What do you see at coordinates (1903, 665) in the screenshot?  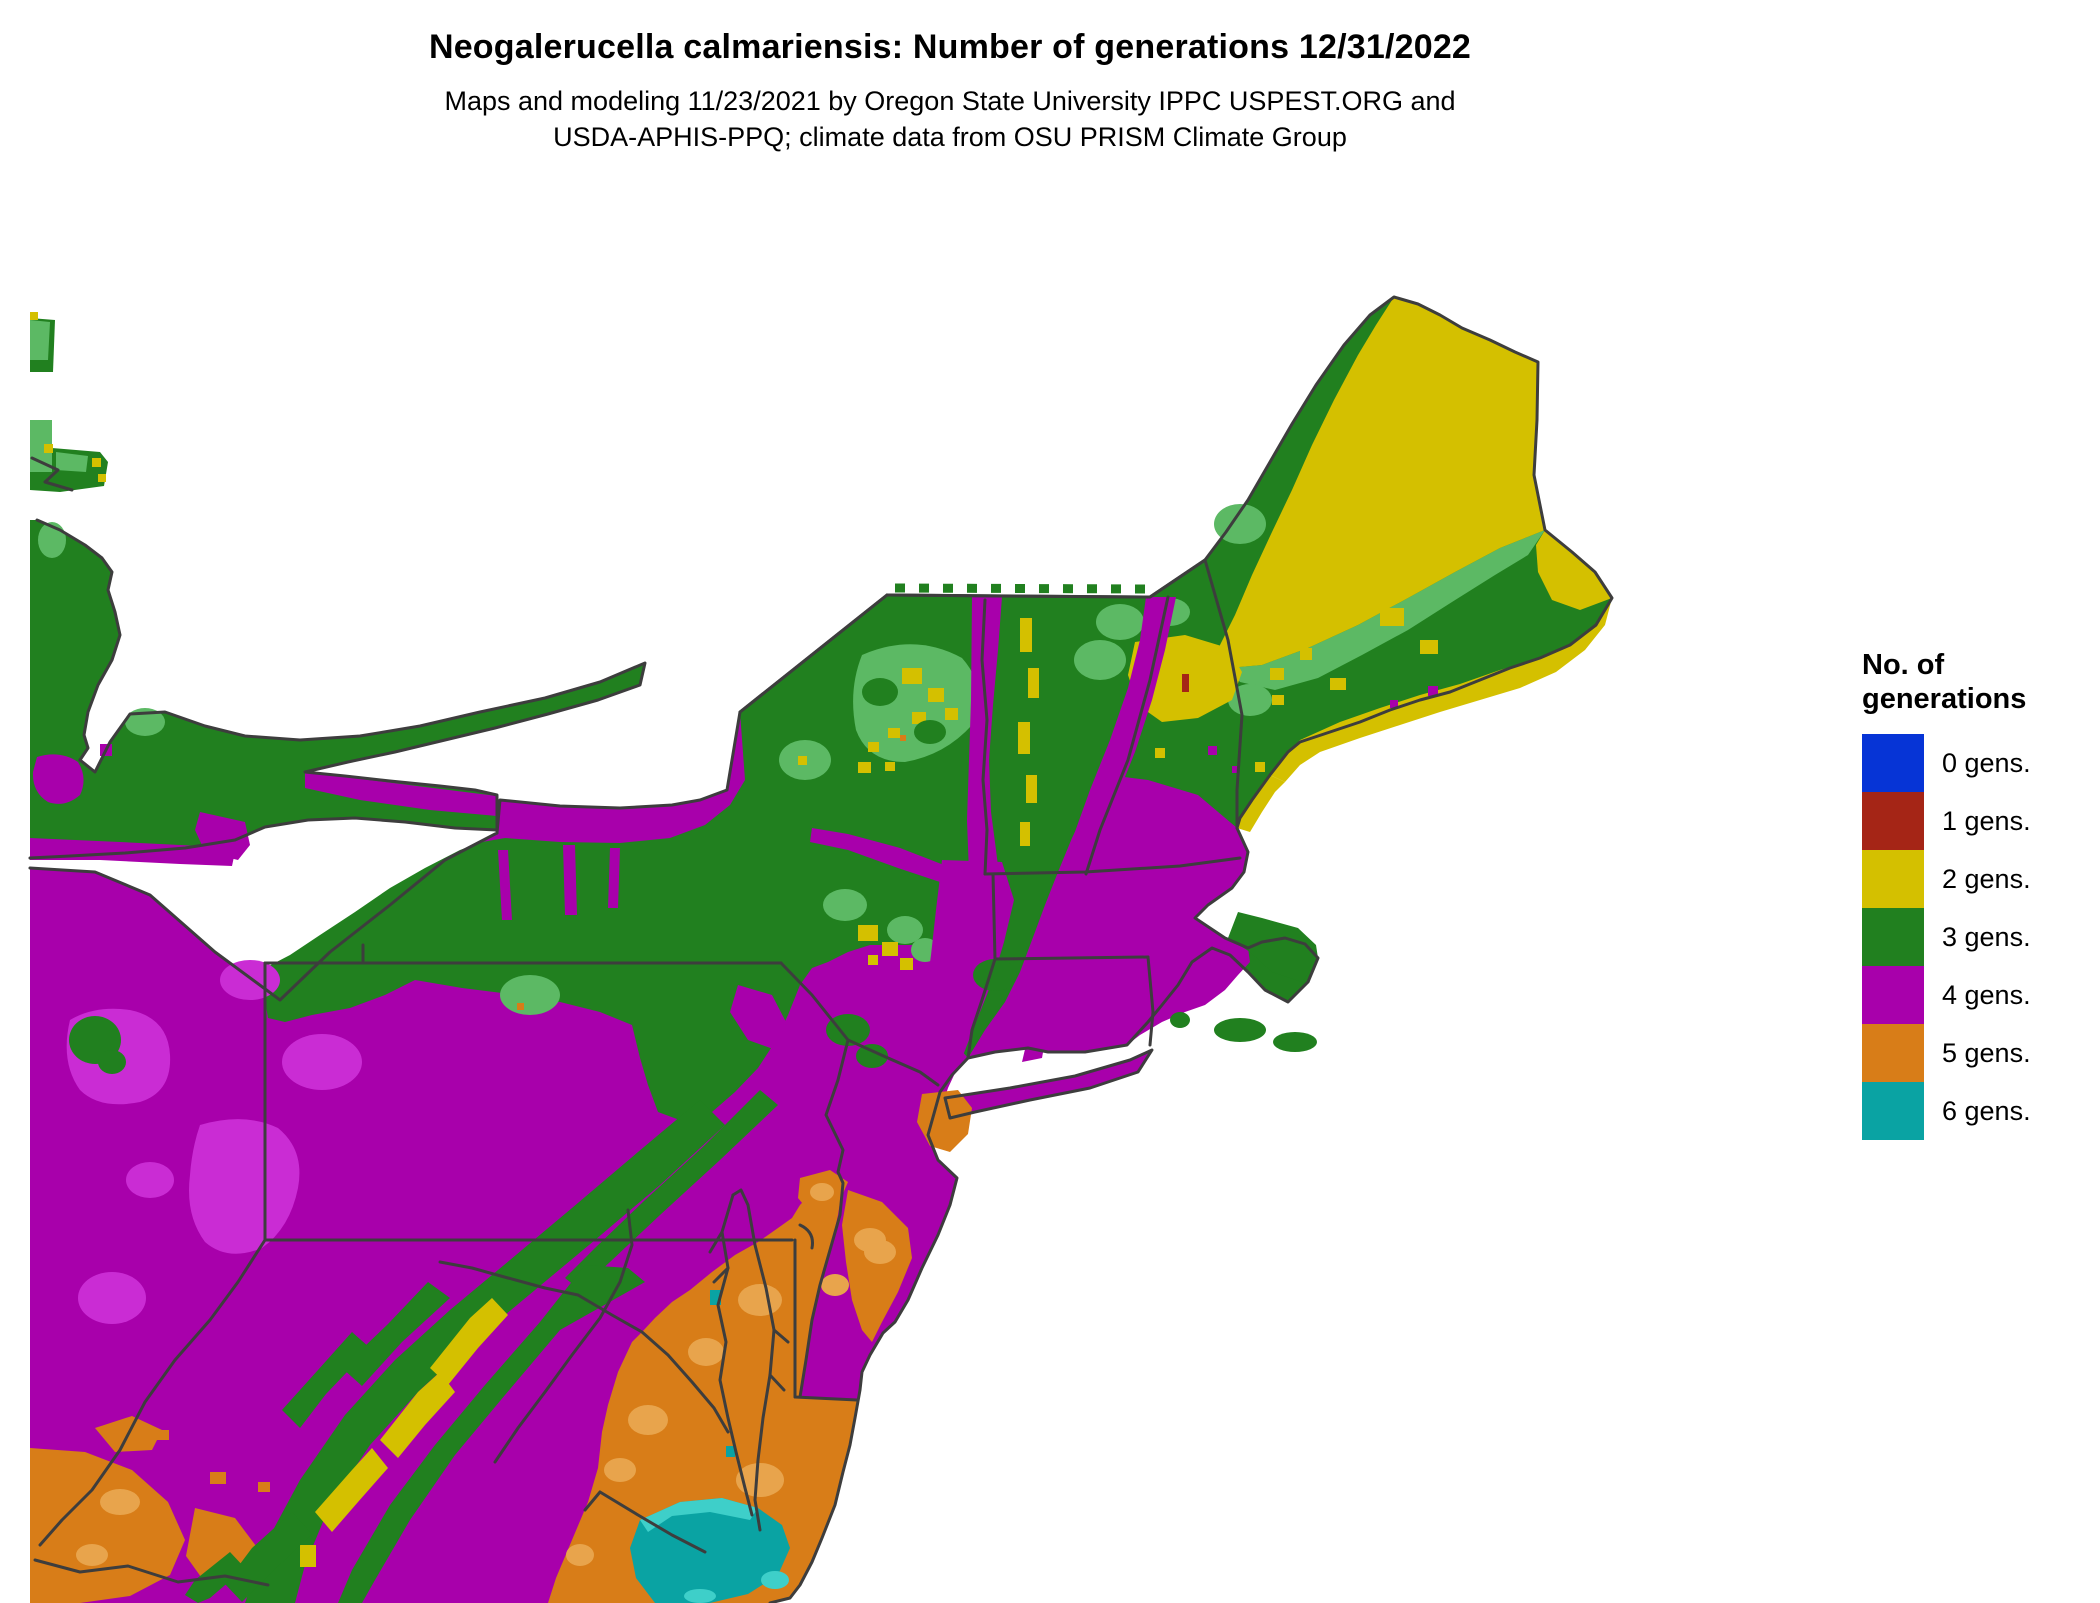 I see `legend-title-line1: No. of` at bounding box center [1903, 665].